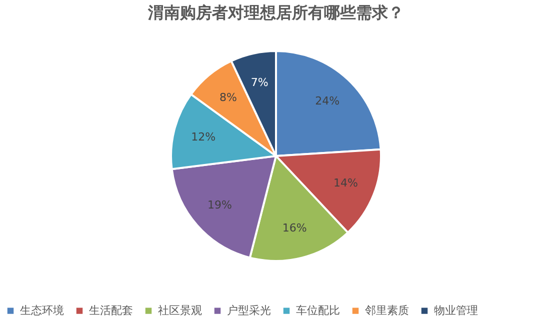 This screenshot has width=552, height=323. I want to click on chart-title: 渭南购房者对理想居所有哪些需求？, so click(275, 12).